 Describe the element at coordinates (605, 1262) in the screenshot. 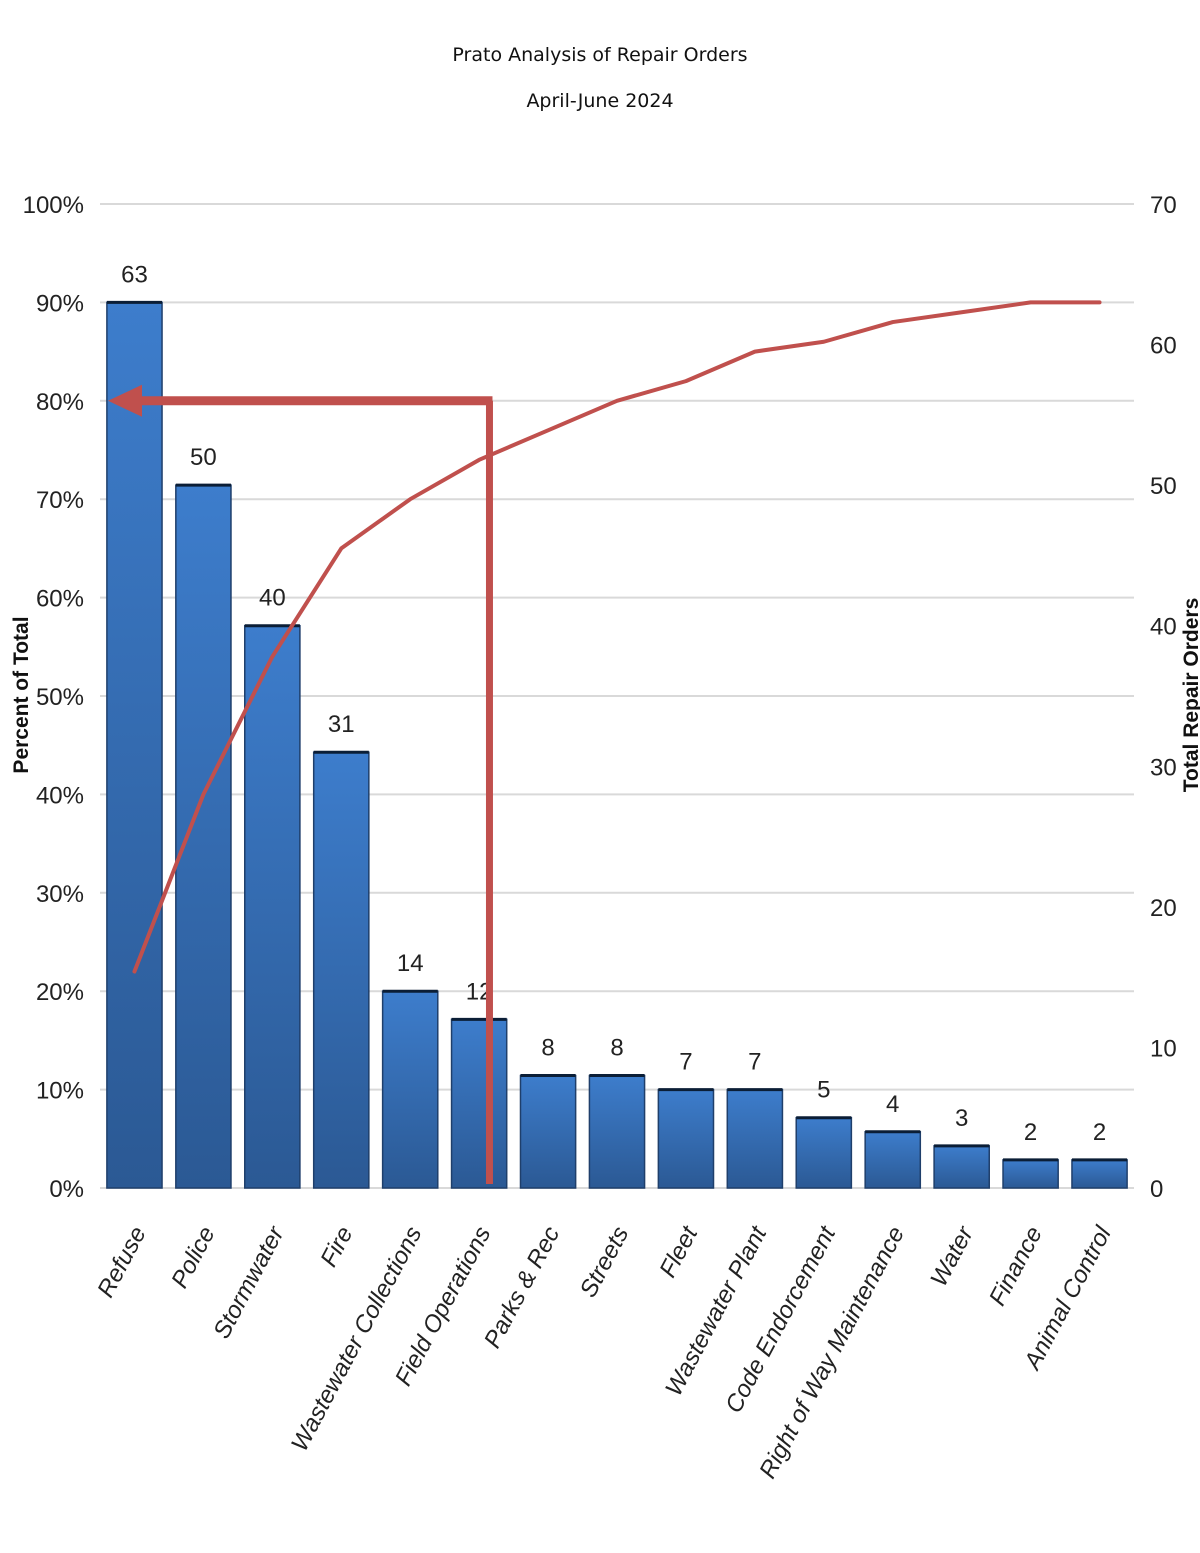

I see `category-label: Streets` at that location.